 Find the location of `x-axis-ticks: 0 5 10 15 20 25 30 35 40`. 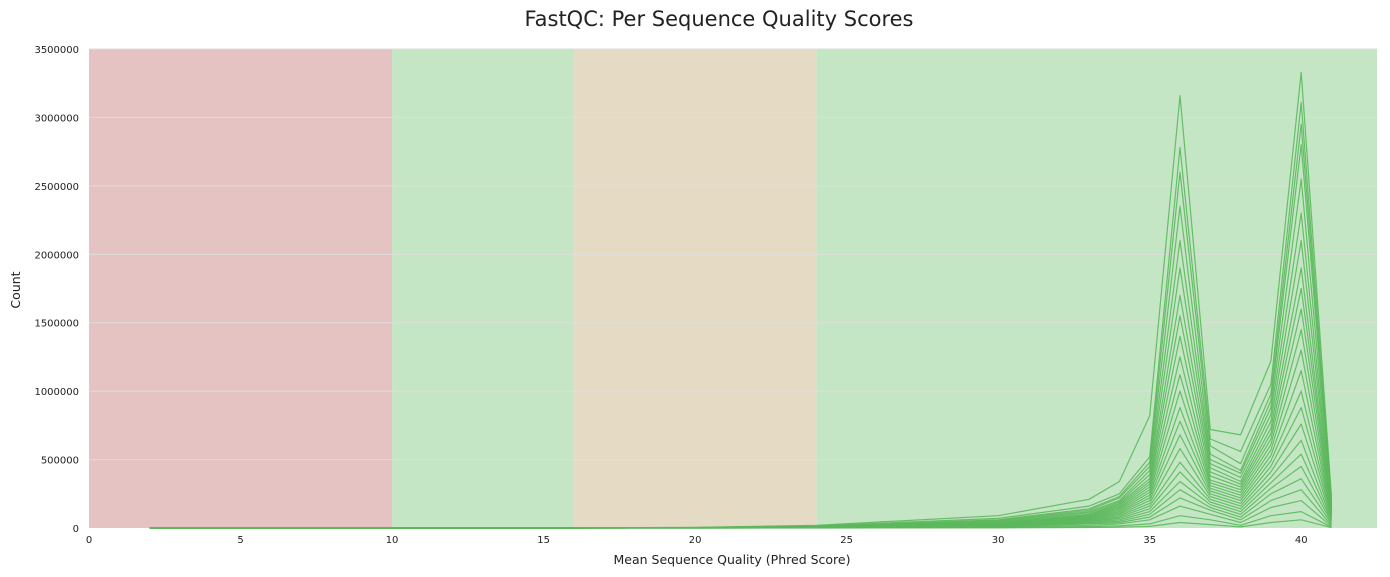

x-axis-ticks: 0 5 10 15 20 25 30 35 40 is located at coordinates (697, 540).